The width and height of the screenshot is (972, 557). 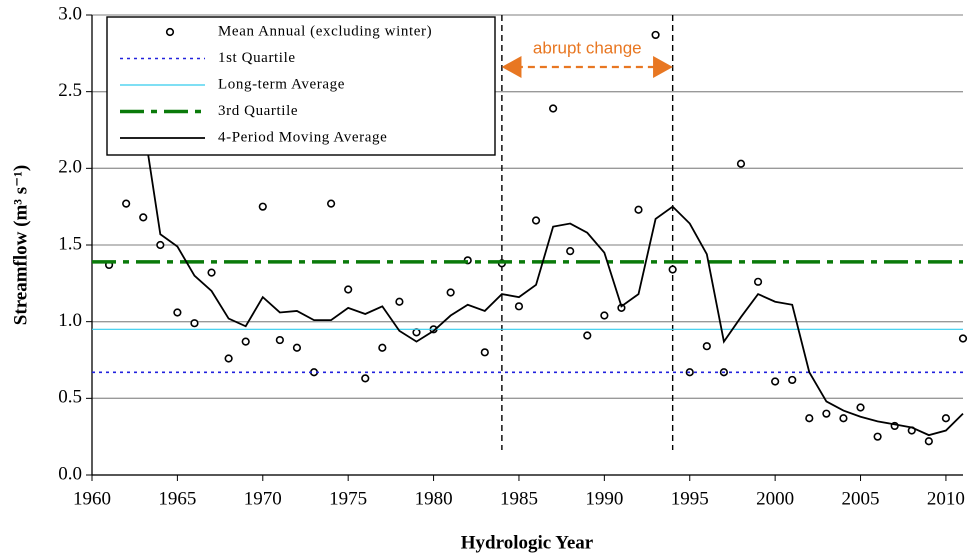 I want to click on legend-marker, so click(x=170, y=32).